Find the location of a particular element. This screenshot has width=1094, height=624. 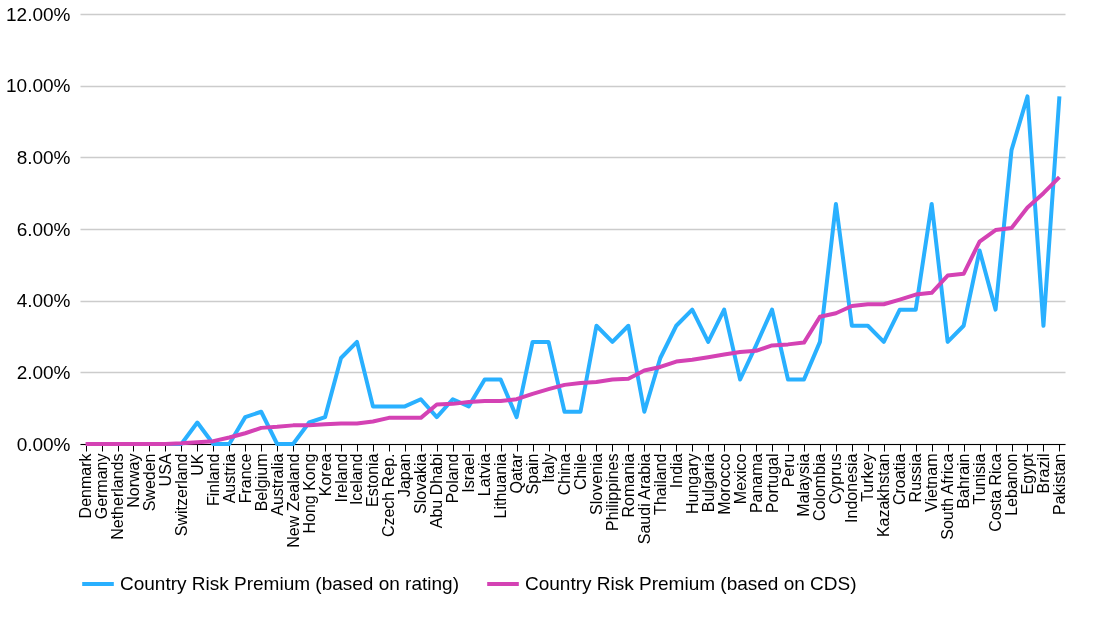

x-tick-label: Cyprus is located at coordinates (836, 479).